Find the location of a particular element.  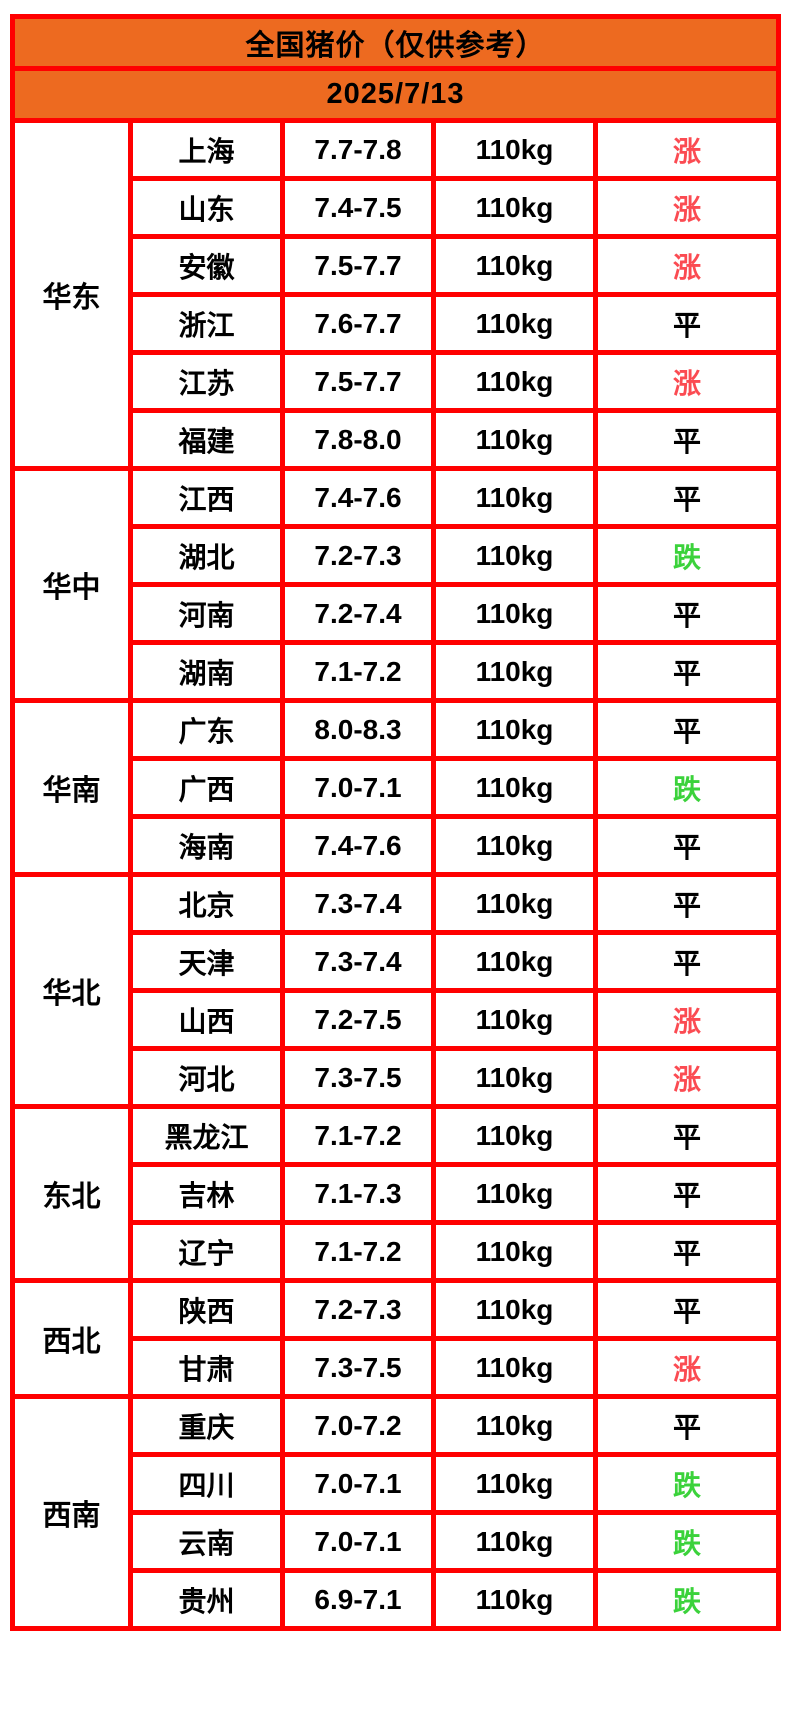

table-row: 湖北 7.2-7.3 110kg 跌 is located at coordinates (397, 555).